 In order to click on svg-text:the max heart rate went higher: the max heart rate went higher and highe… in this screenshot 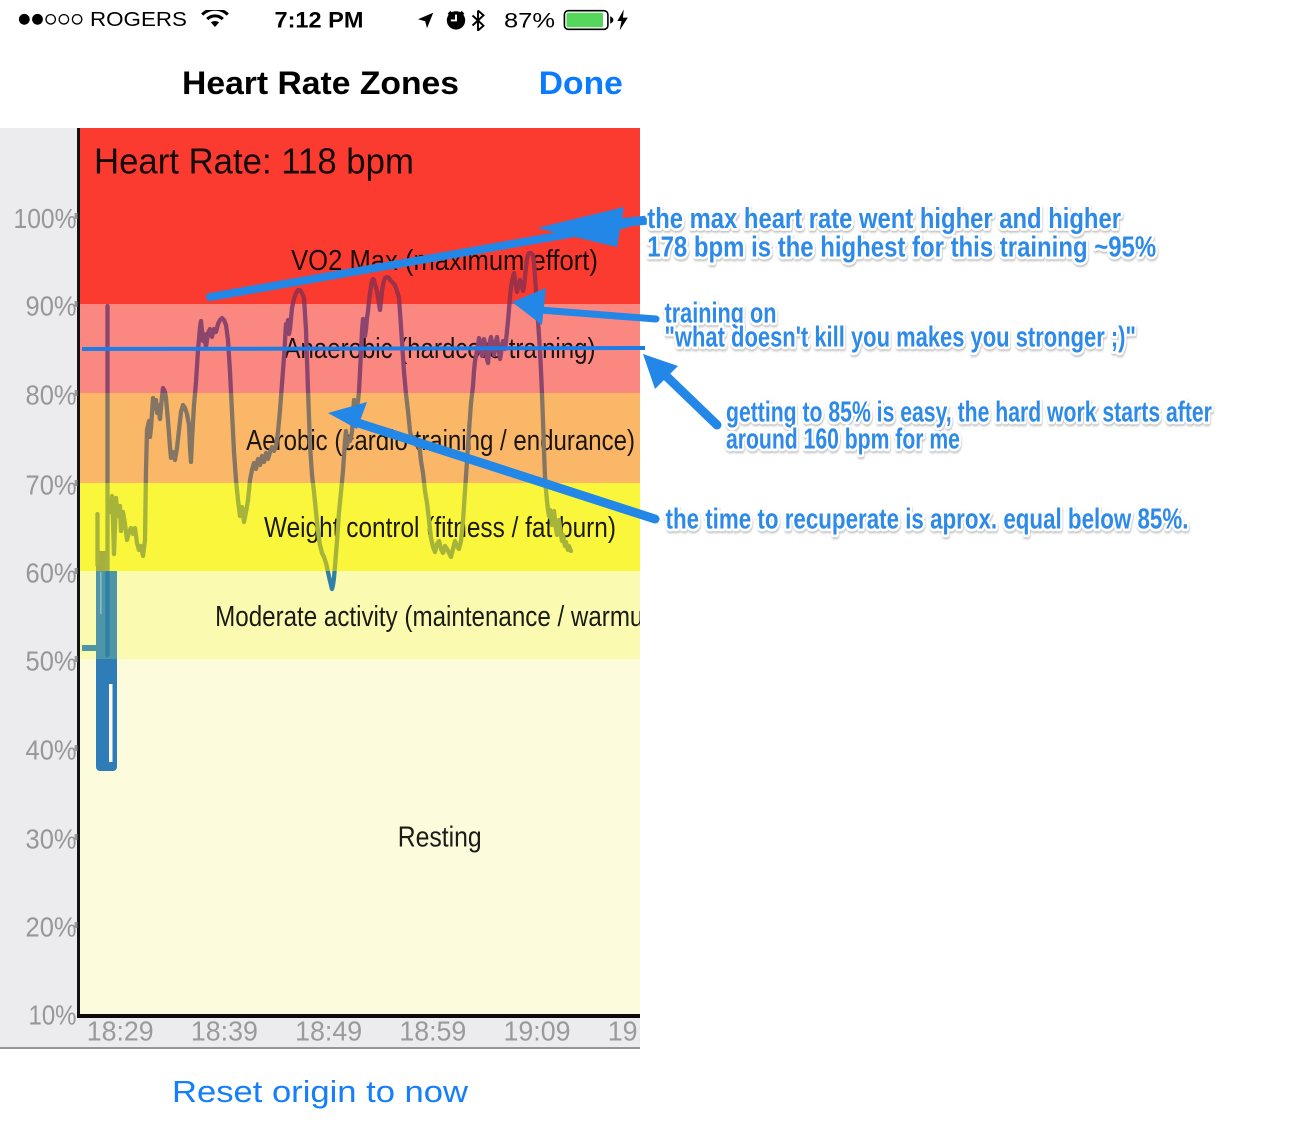, I will do `click(884, 218)`.